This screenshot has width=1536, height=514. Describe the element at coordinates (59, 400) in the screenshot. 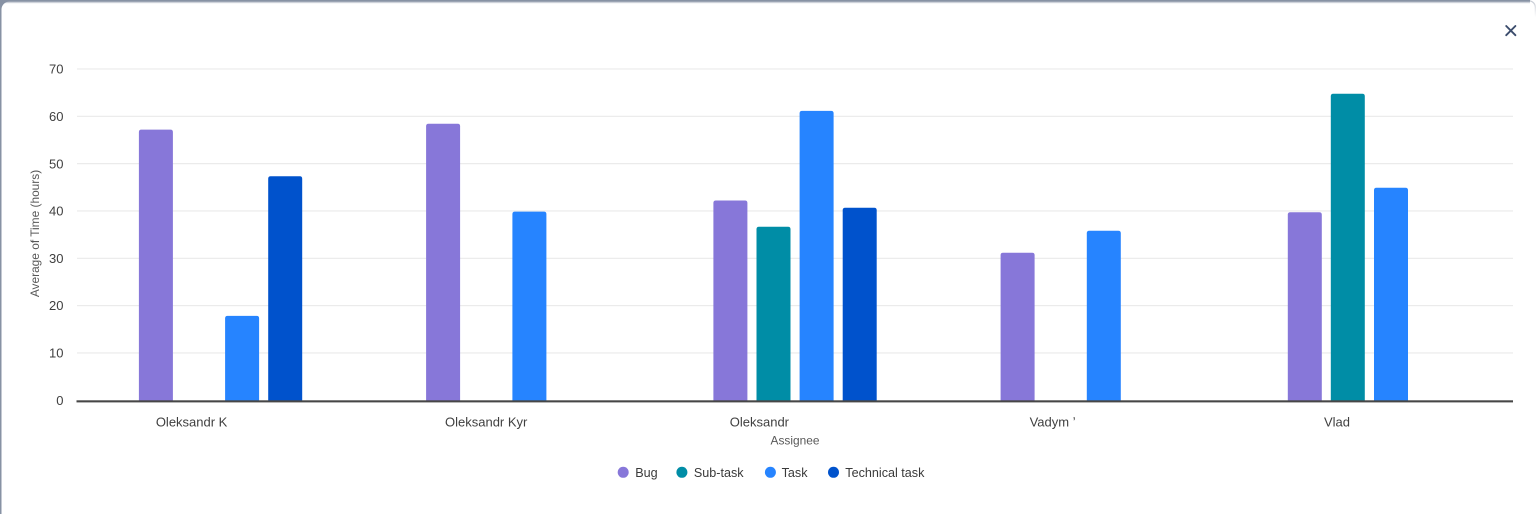

I see `svg-text: 0` at that location.